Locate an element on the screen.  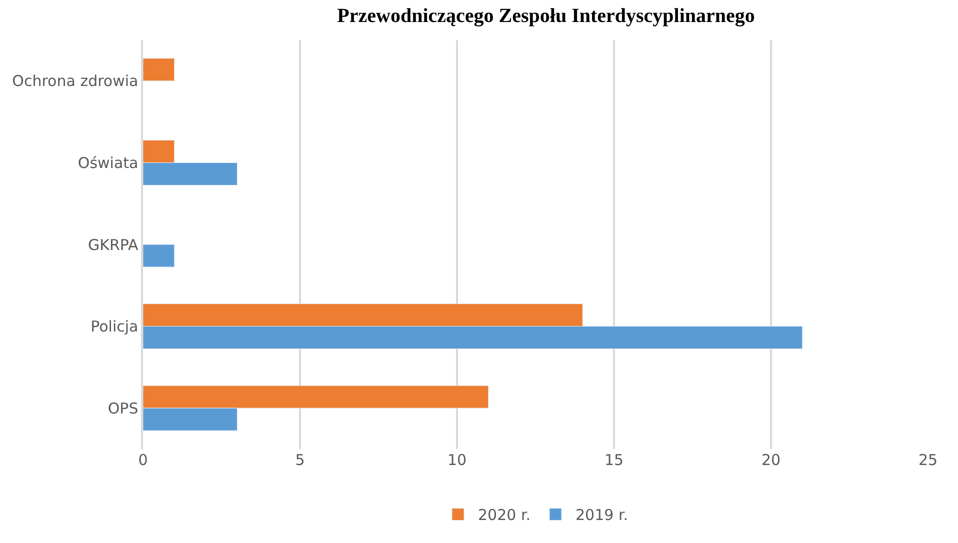
x-tick-label: 0 is located at coordinates (143, 460).